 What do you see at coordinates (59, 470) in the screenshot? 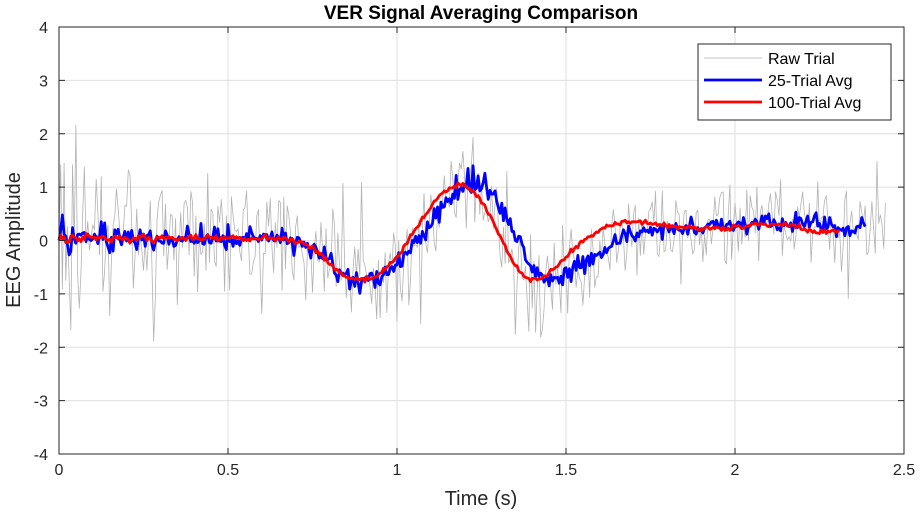
I see `x-tick-label: 0` at bounding box center [59, 470].